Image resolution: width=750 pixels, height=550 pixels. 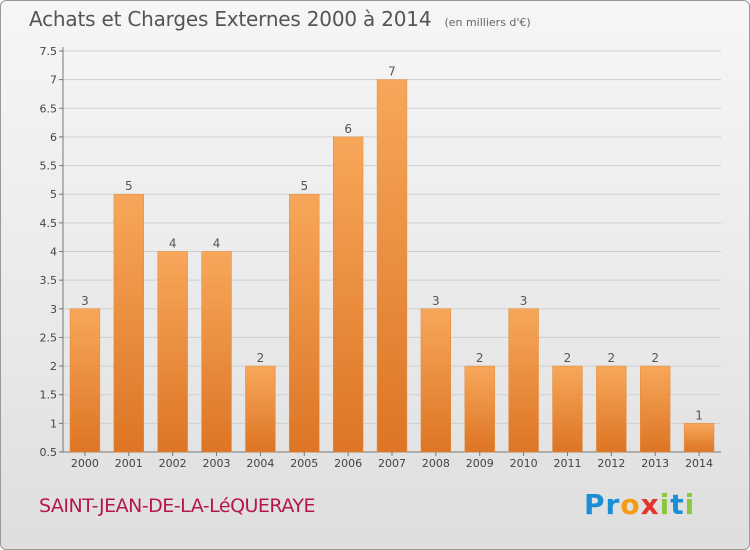 What do you see at coordinates (129, 463) in the screenshot?
I see `x-tick-label: 2001` at bounding box center [129, 463].